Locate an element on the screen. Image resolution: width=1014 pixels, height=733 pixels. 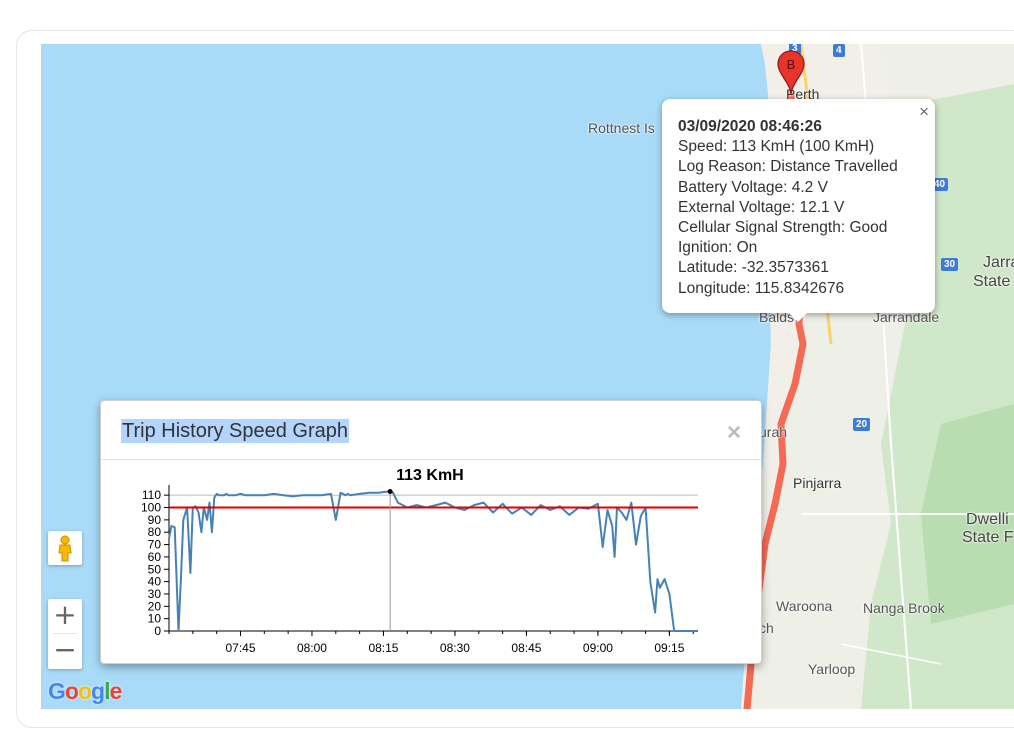
road-shield: 4 is located at coordinates (839, 50).